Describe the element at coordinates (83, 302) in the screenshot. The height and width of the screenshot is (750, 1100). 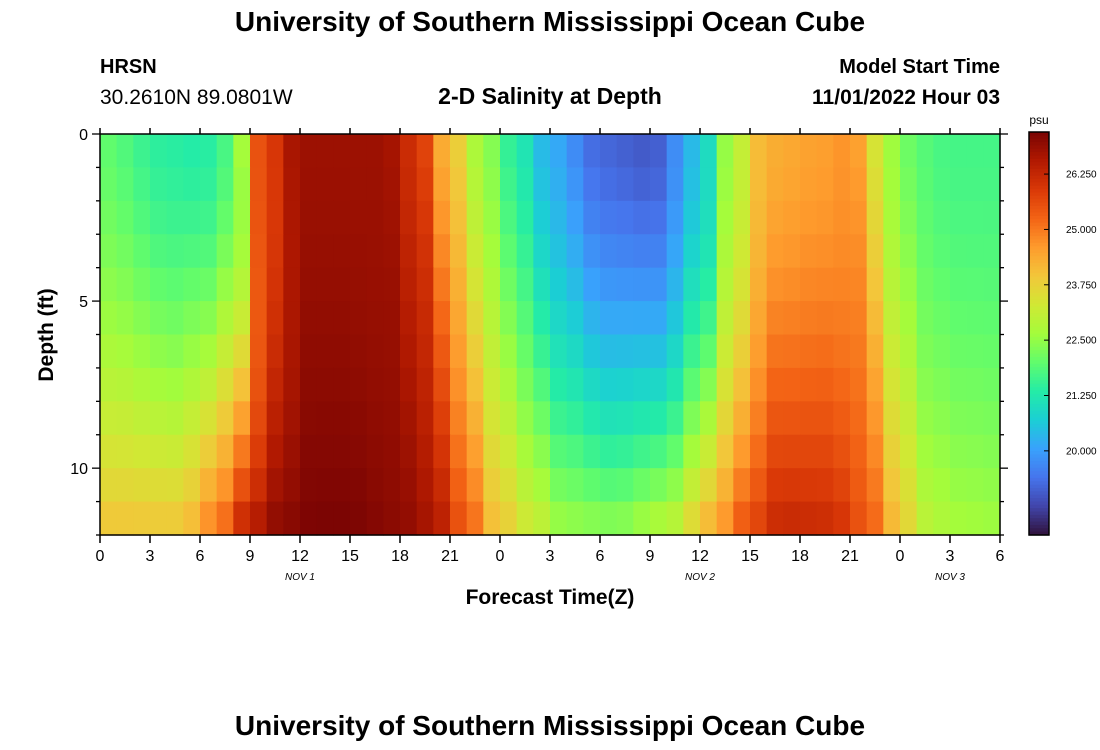
I see `y-tick-label: 5` at that location.